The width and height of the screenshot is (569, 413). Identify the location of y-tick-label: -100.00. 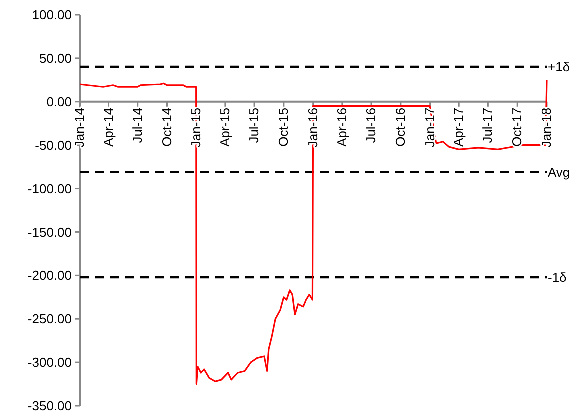
(50, 188).